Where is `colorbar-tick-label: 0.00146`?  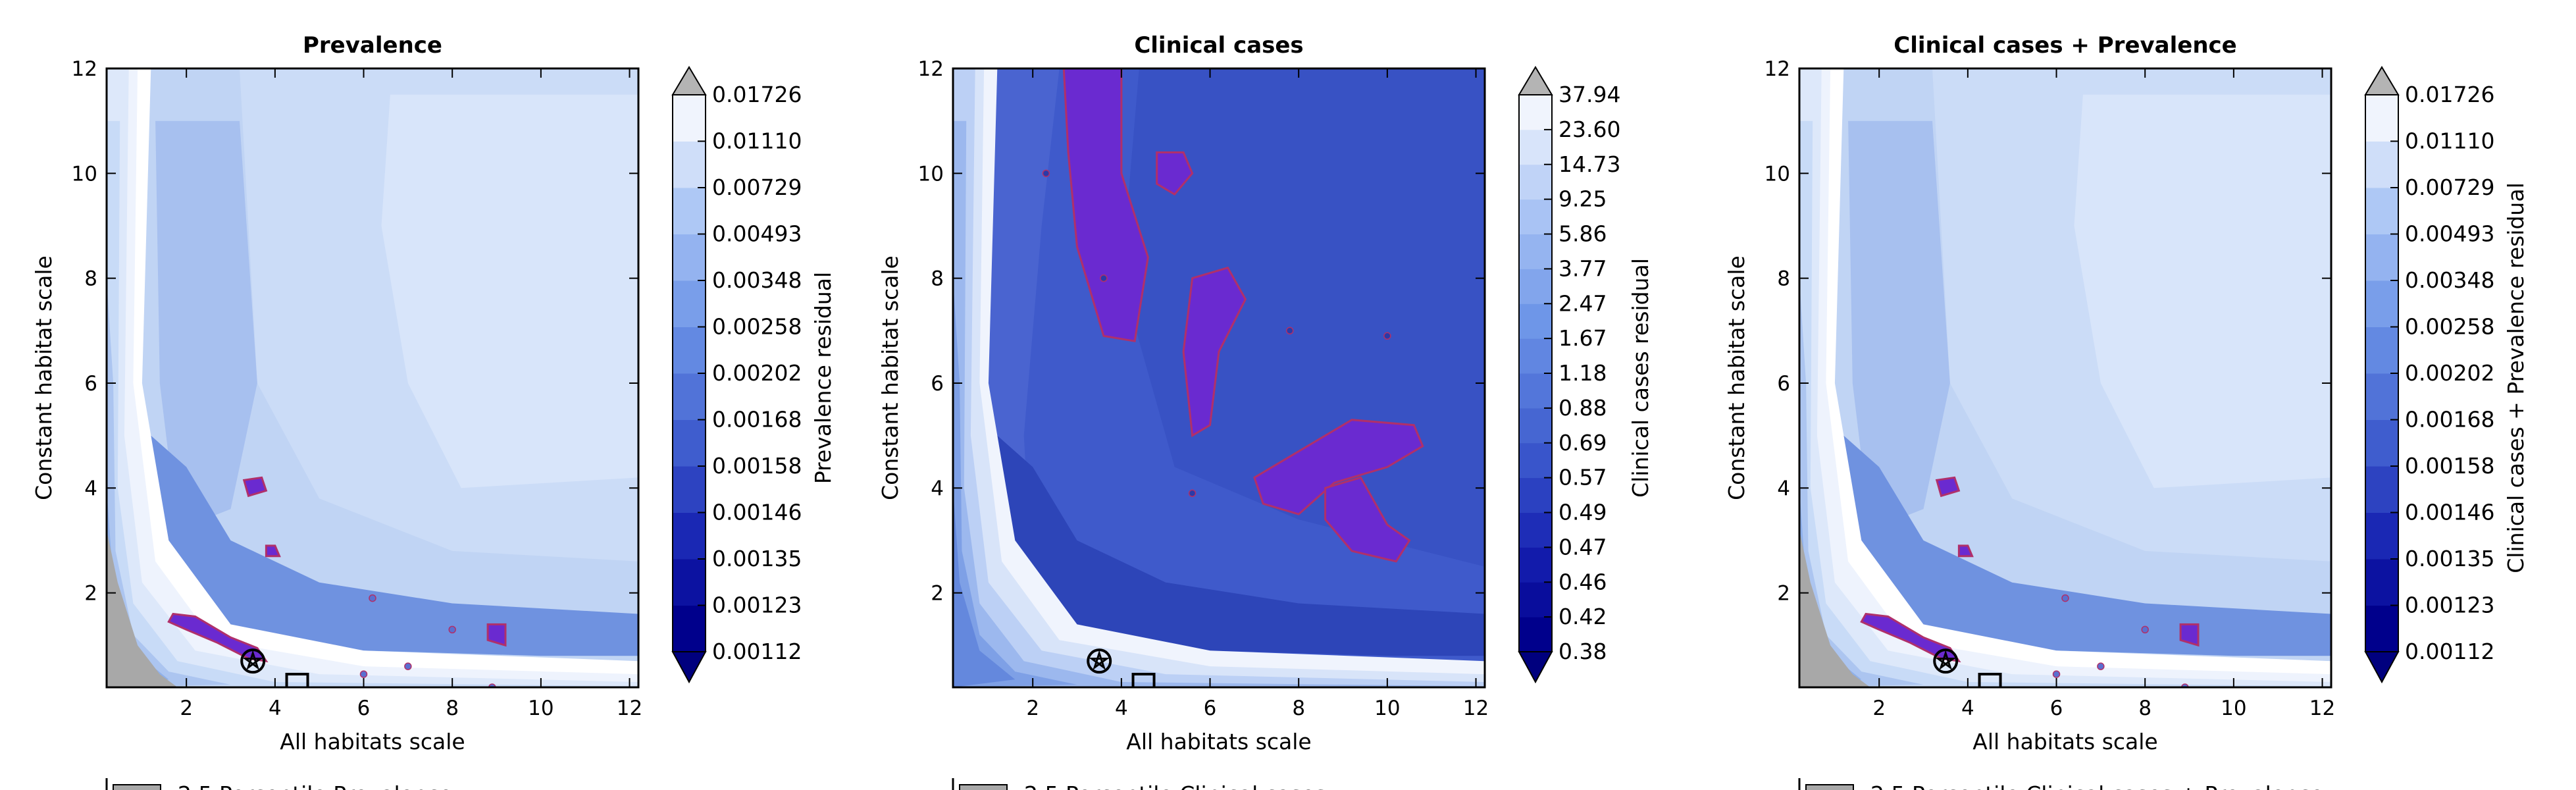
colorbar-tick-label: 0.00146 is located at coordinates (2449, 512).